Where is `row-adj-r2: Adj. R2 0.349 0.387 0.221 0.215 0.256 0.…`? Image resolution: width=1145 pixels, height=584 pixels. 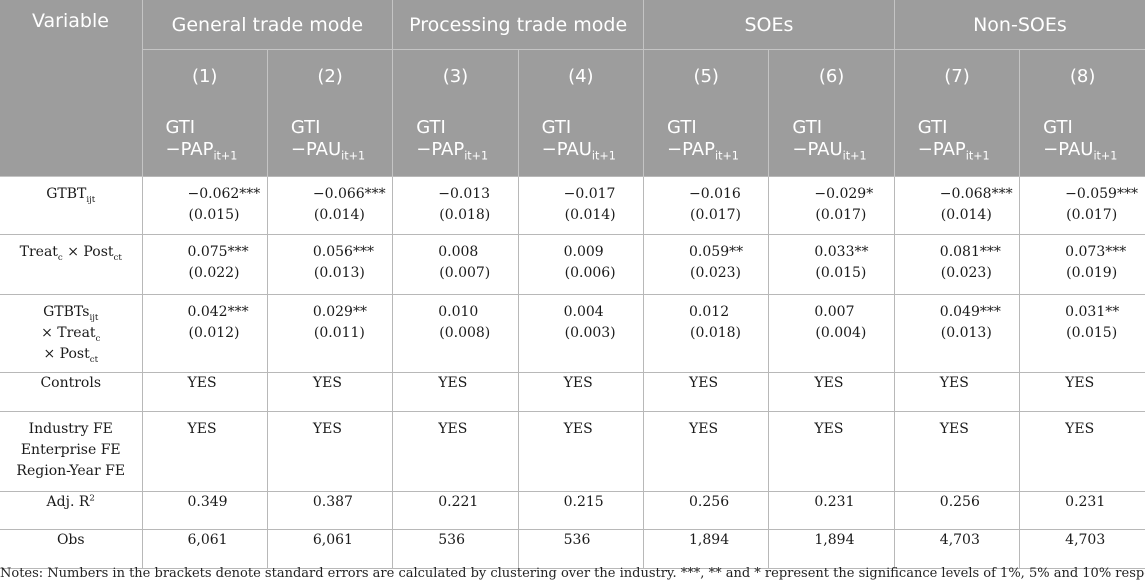
row-adj-r2: Adj. R2 0.349 0.387 0.221 0.215 0.256 0.… is located at coordinates (572, 510).